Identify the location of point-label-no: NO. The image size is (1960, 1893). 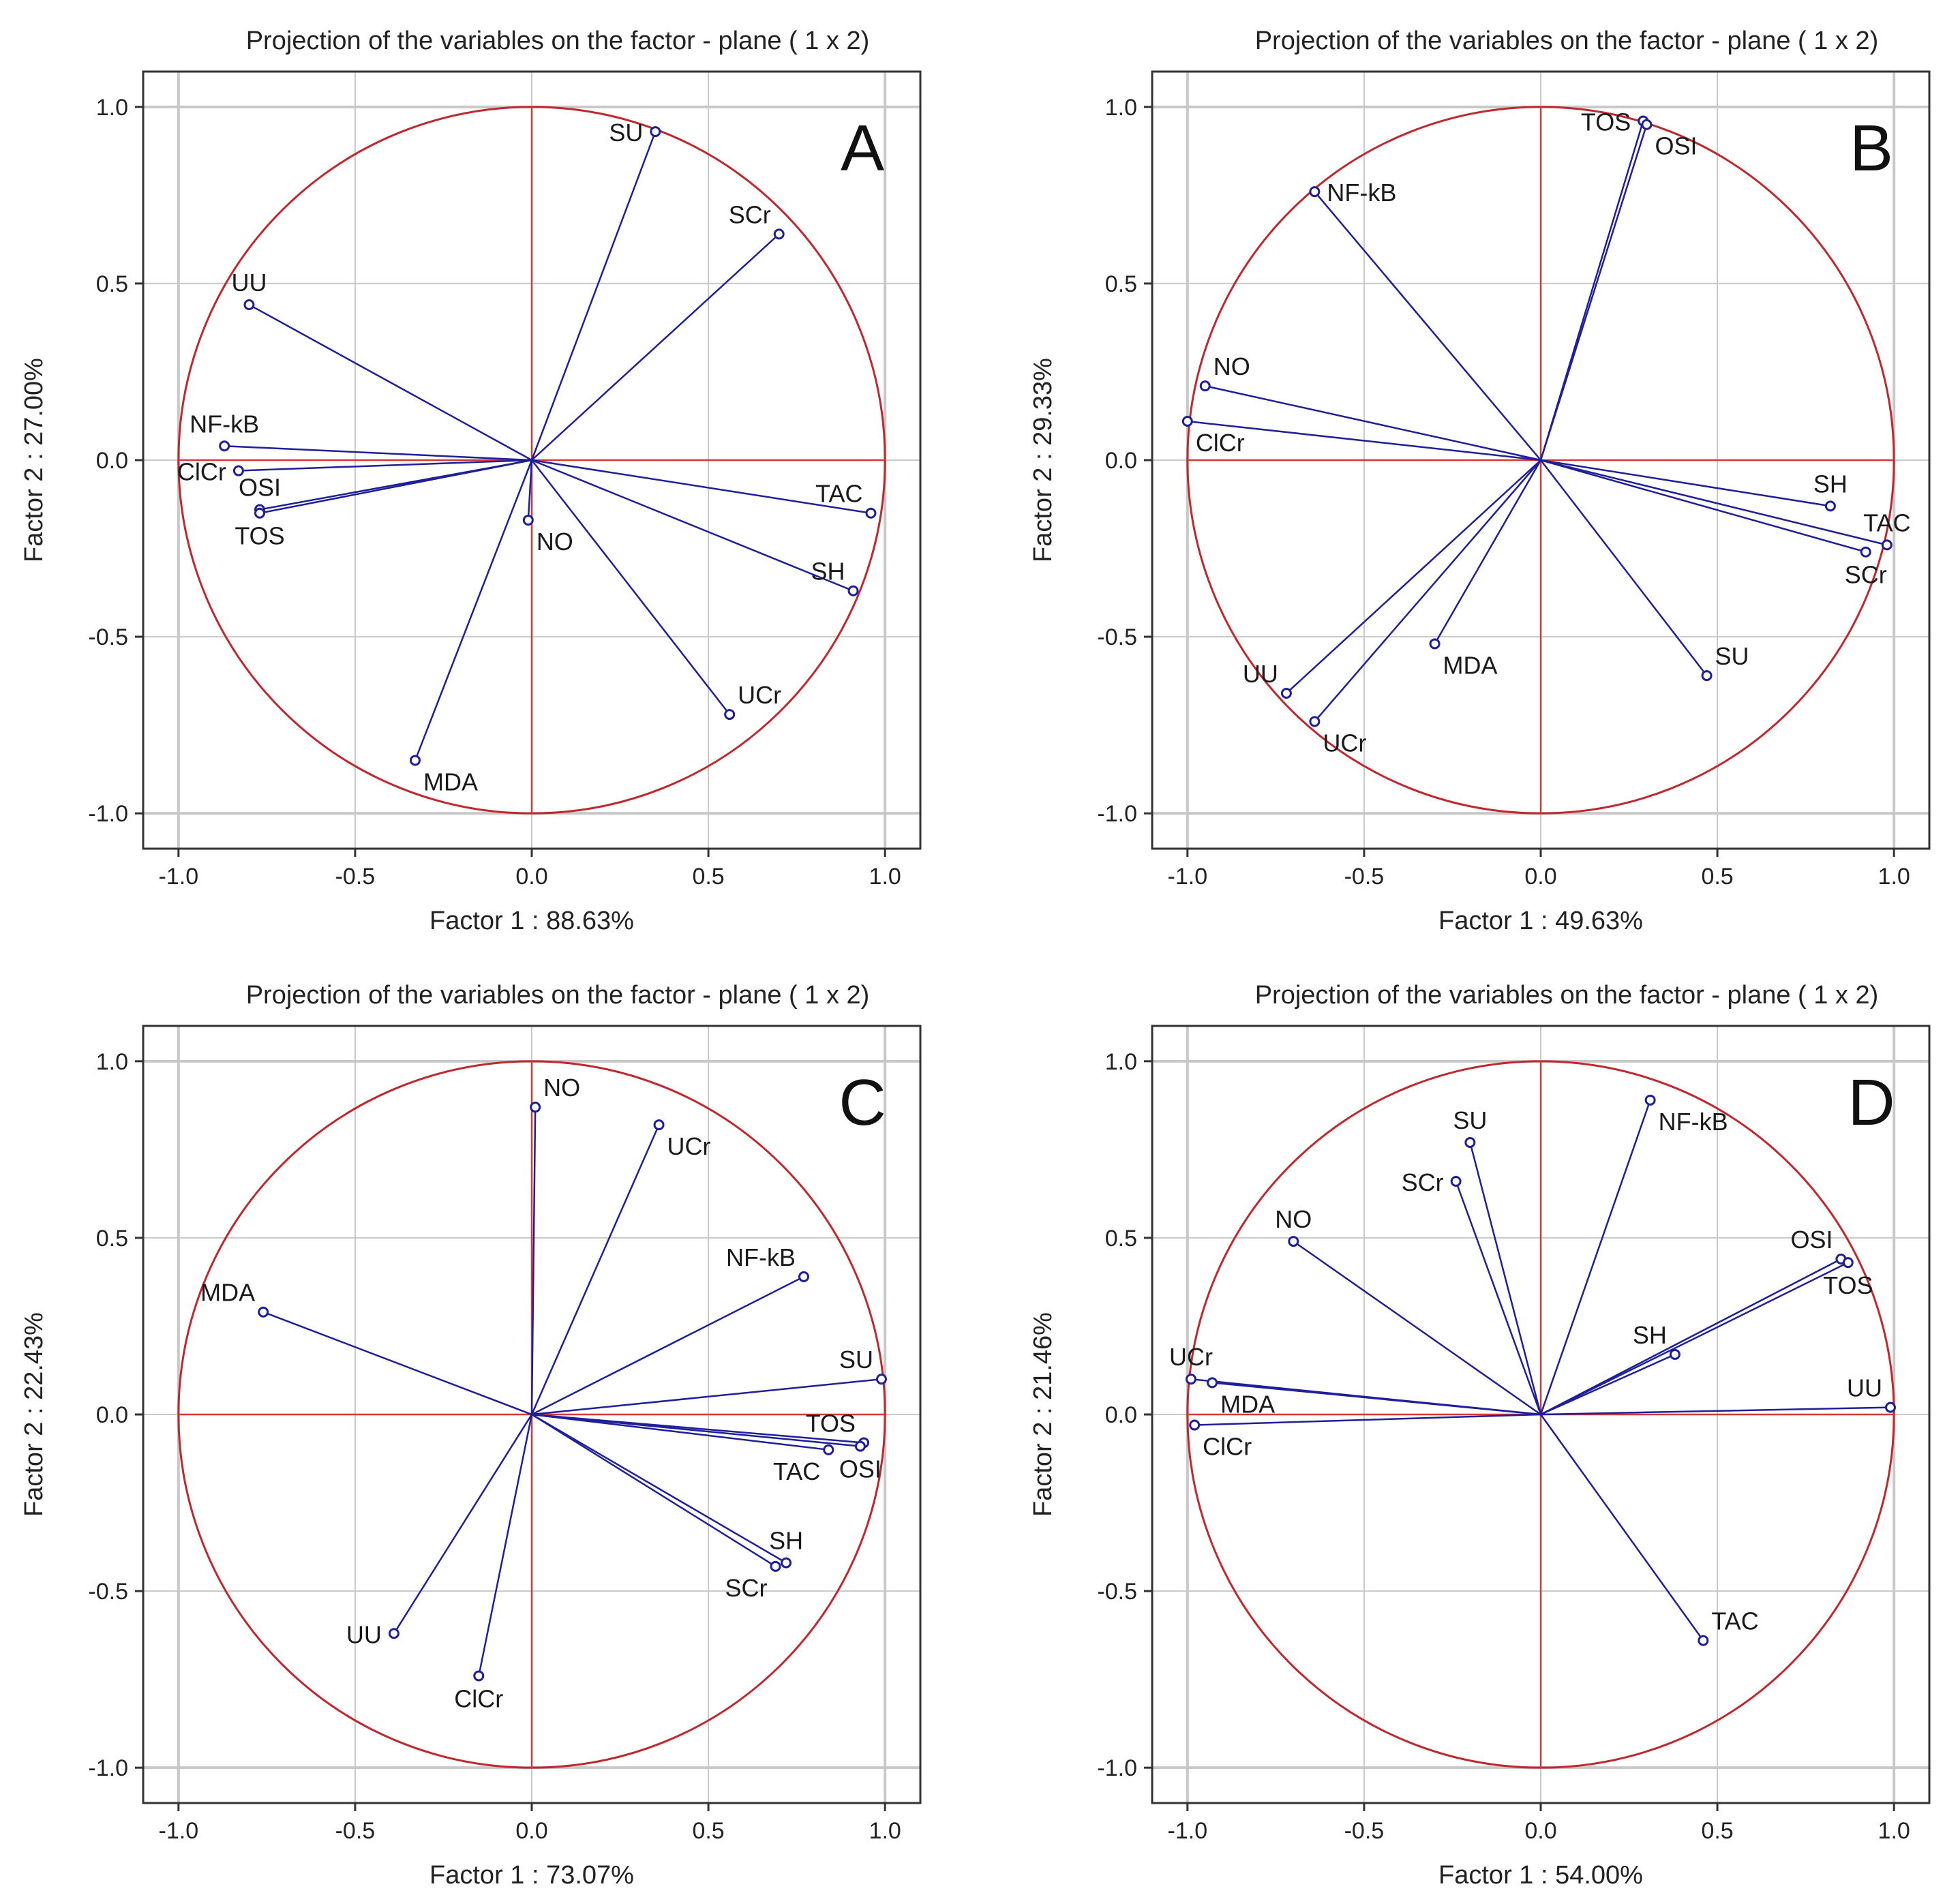
(561, 1088).